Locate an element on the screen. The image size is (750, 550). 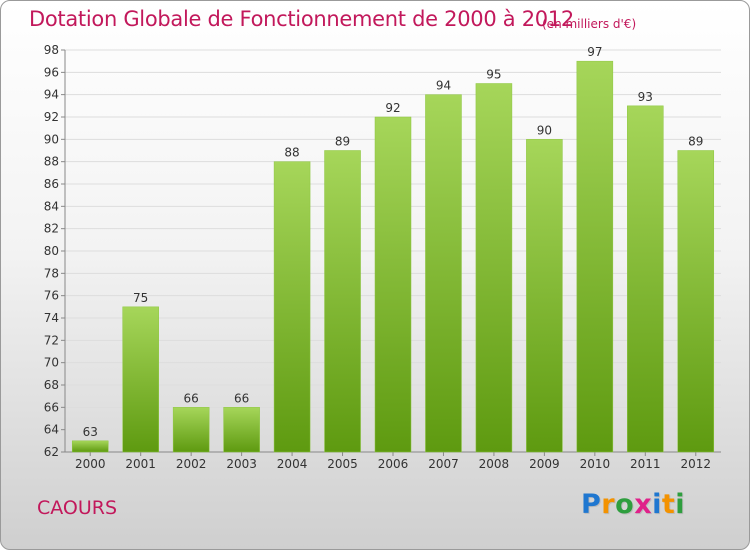
x-tick-label-2003: 2003 is located at coordinates (241, 464).